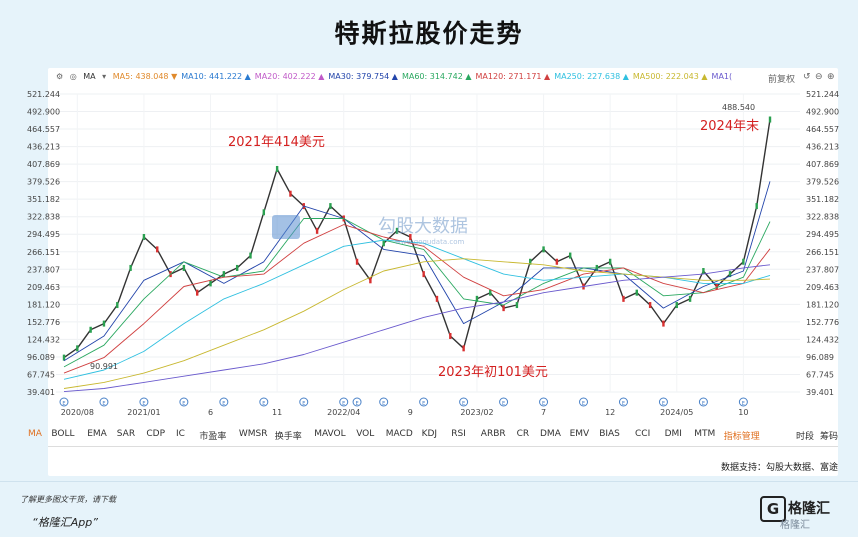 This screenshot has width=858, height=537. I want to click on event-marker-label-7: E, so click(343, 404).